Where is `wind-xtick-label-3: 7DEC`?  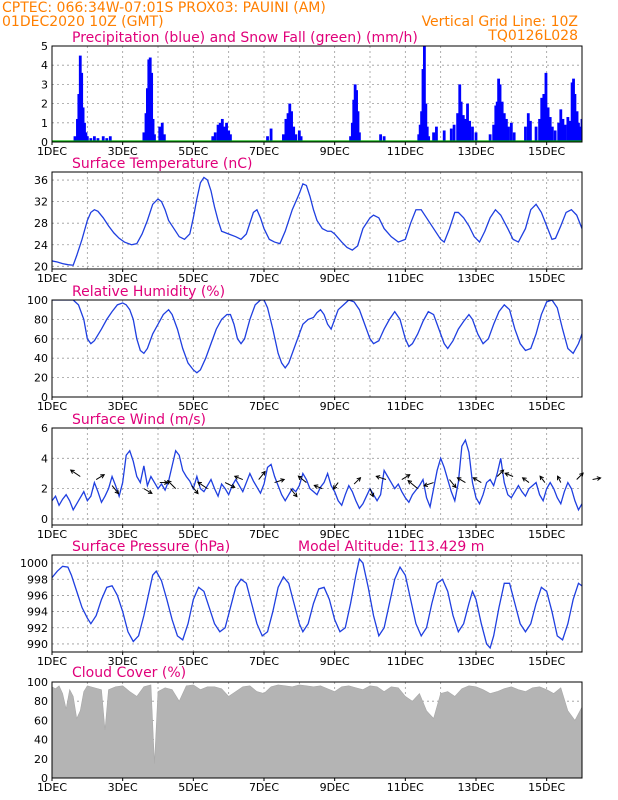 wind-xtick-label-3: 7DEC is located at coordinates (264, 534).